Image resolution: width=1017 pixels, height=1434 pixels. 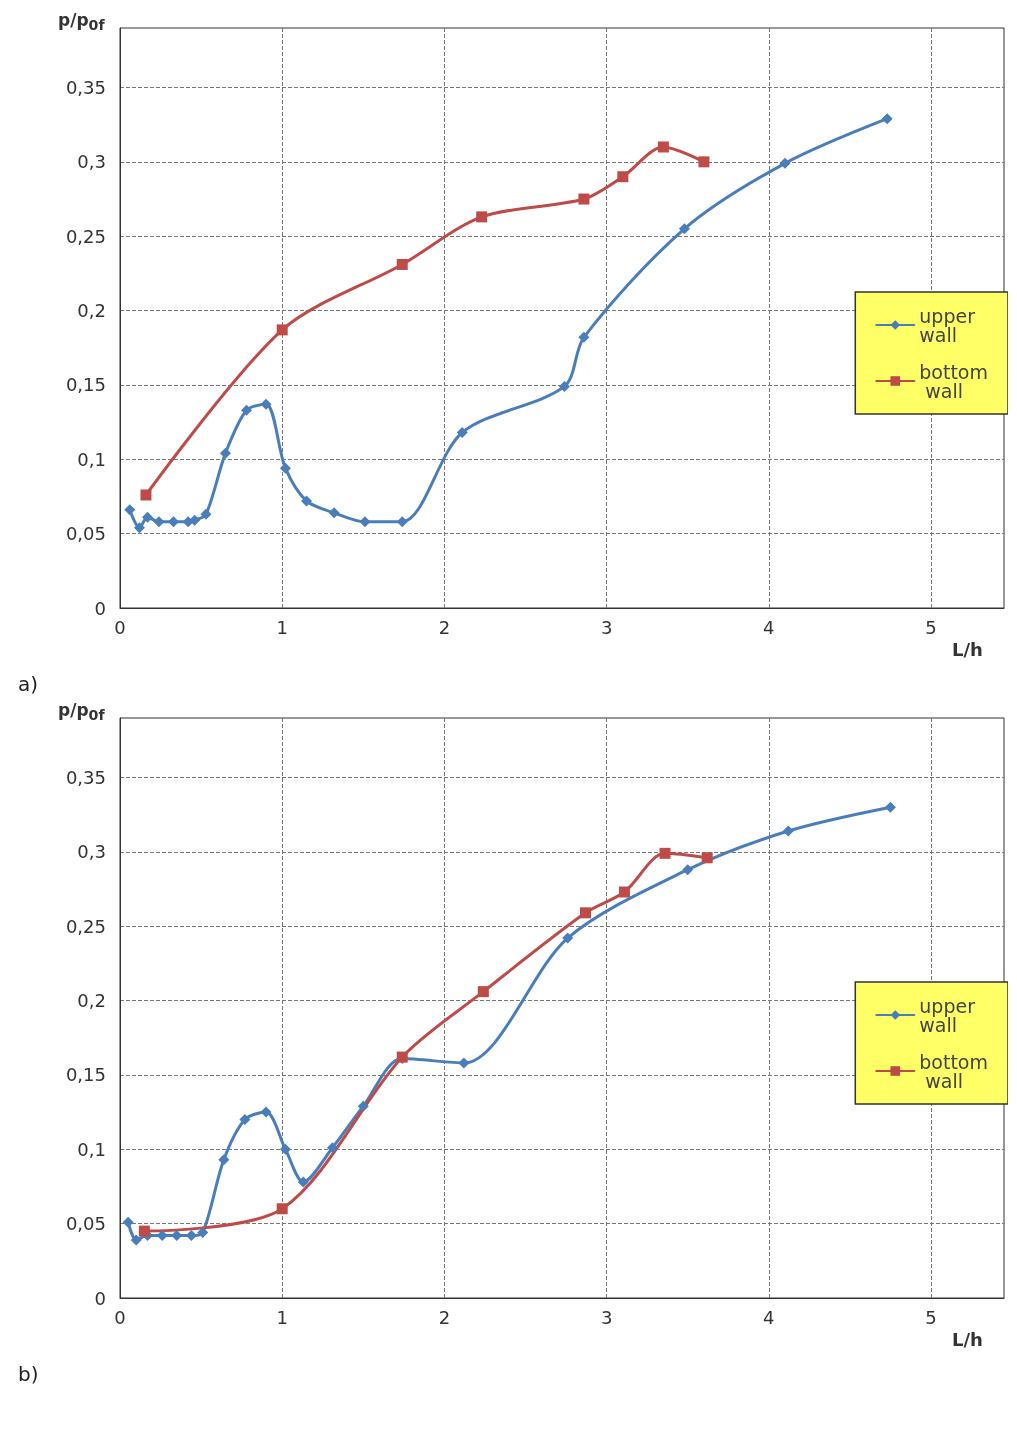 I want to click on text: a), so click(x=28, y=684).